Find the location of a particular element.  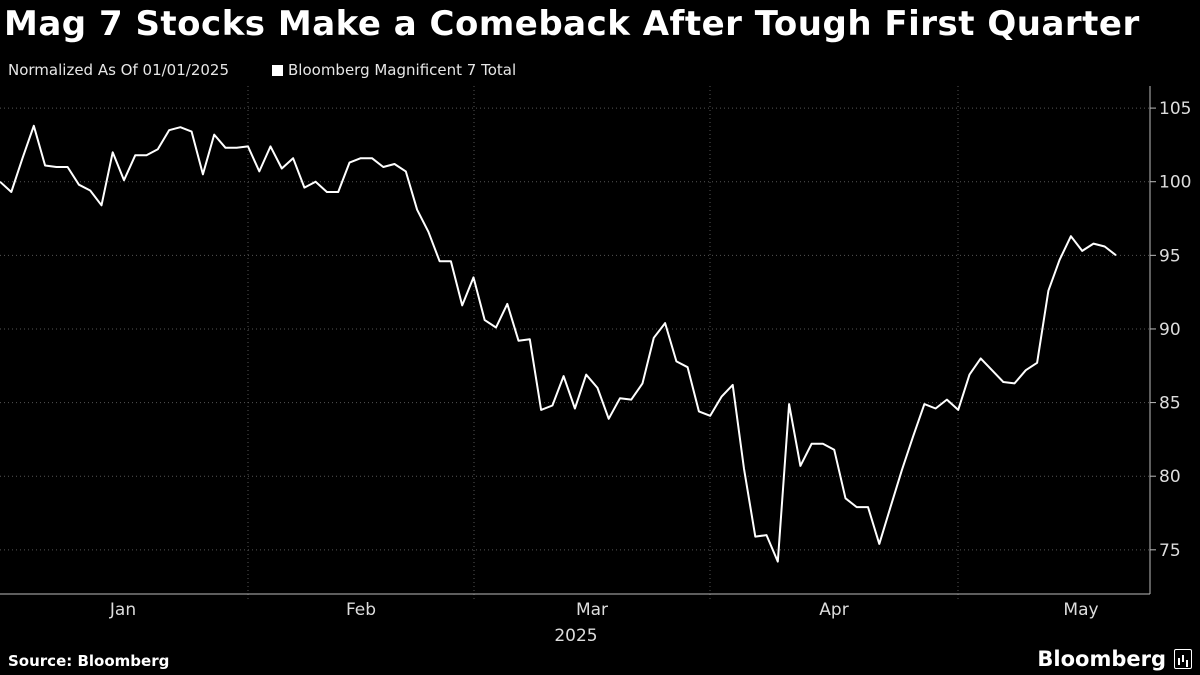

y-tick-label: 75 is located at coordinates (1170, 551).